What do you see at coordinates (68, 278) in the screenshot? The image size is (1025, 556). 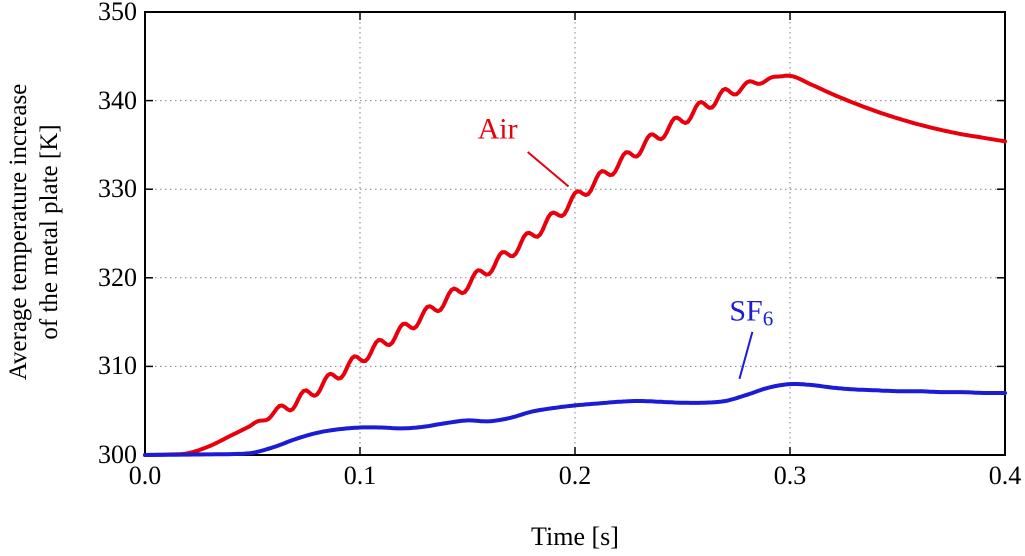 I see `y-tick-labels: 300 310 320 330 340 350` at bounding box center [68, 278].